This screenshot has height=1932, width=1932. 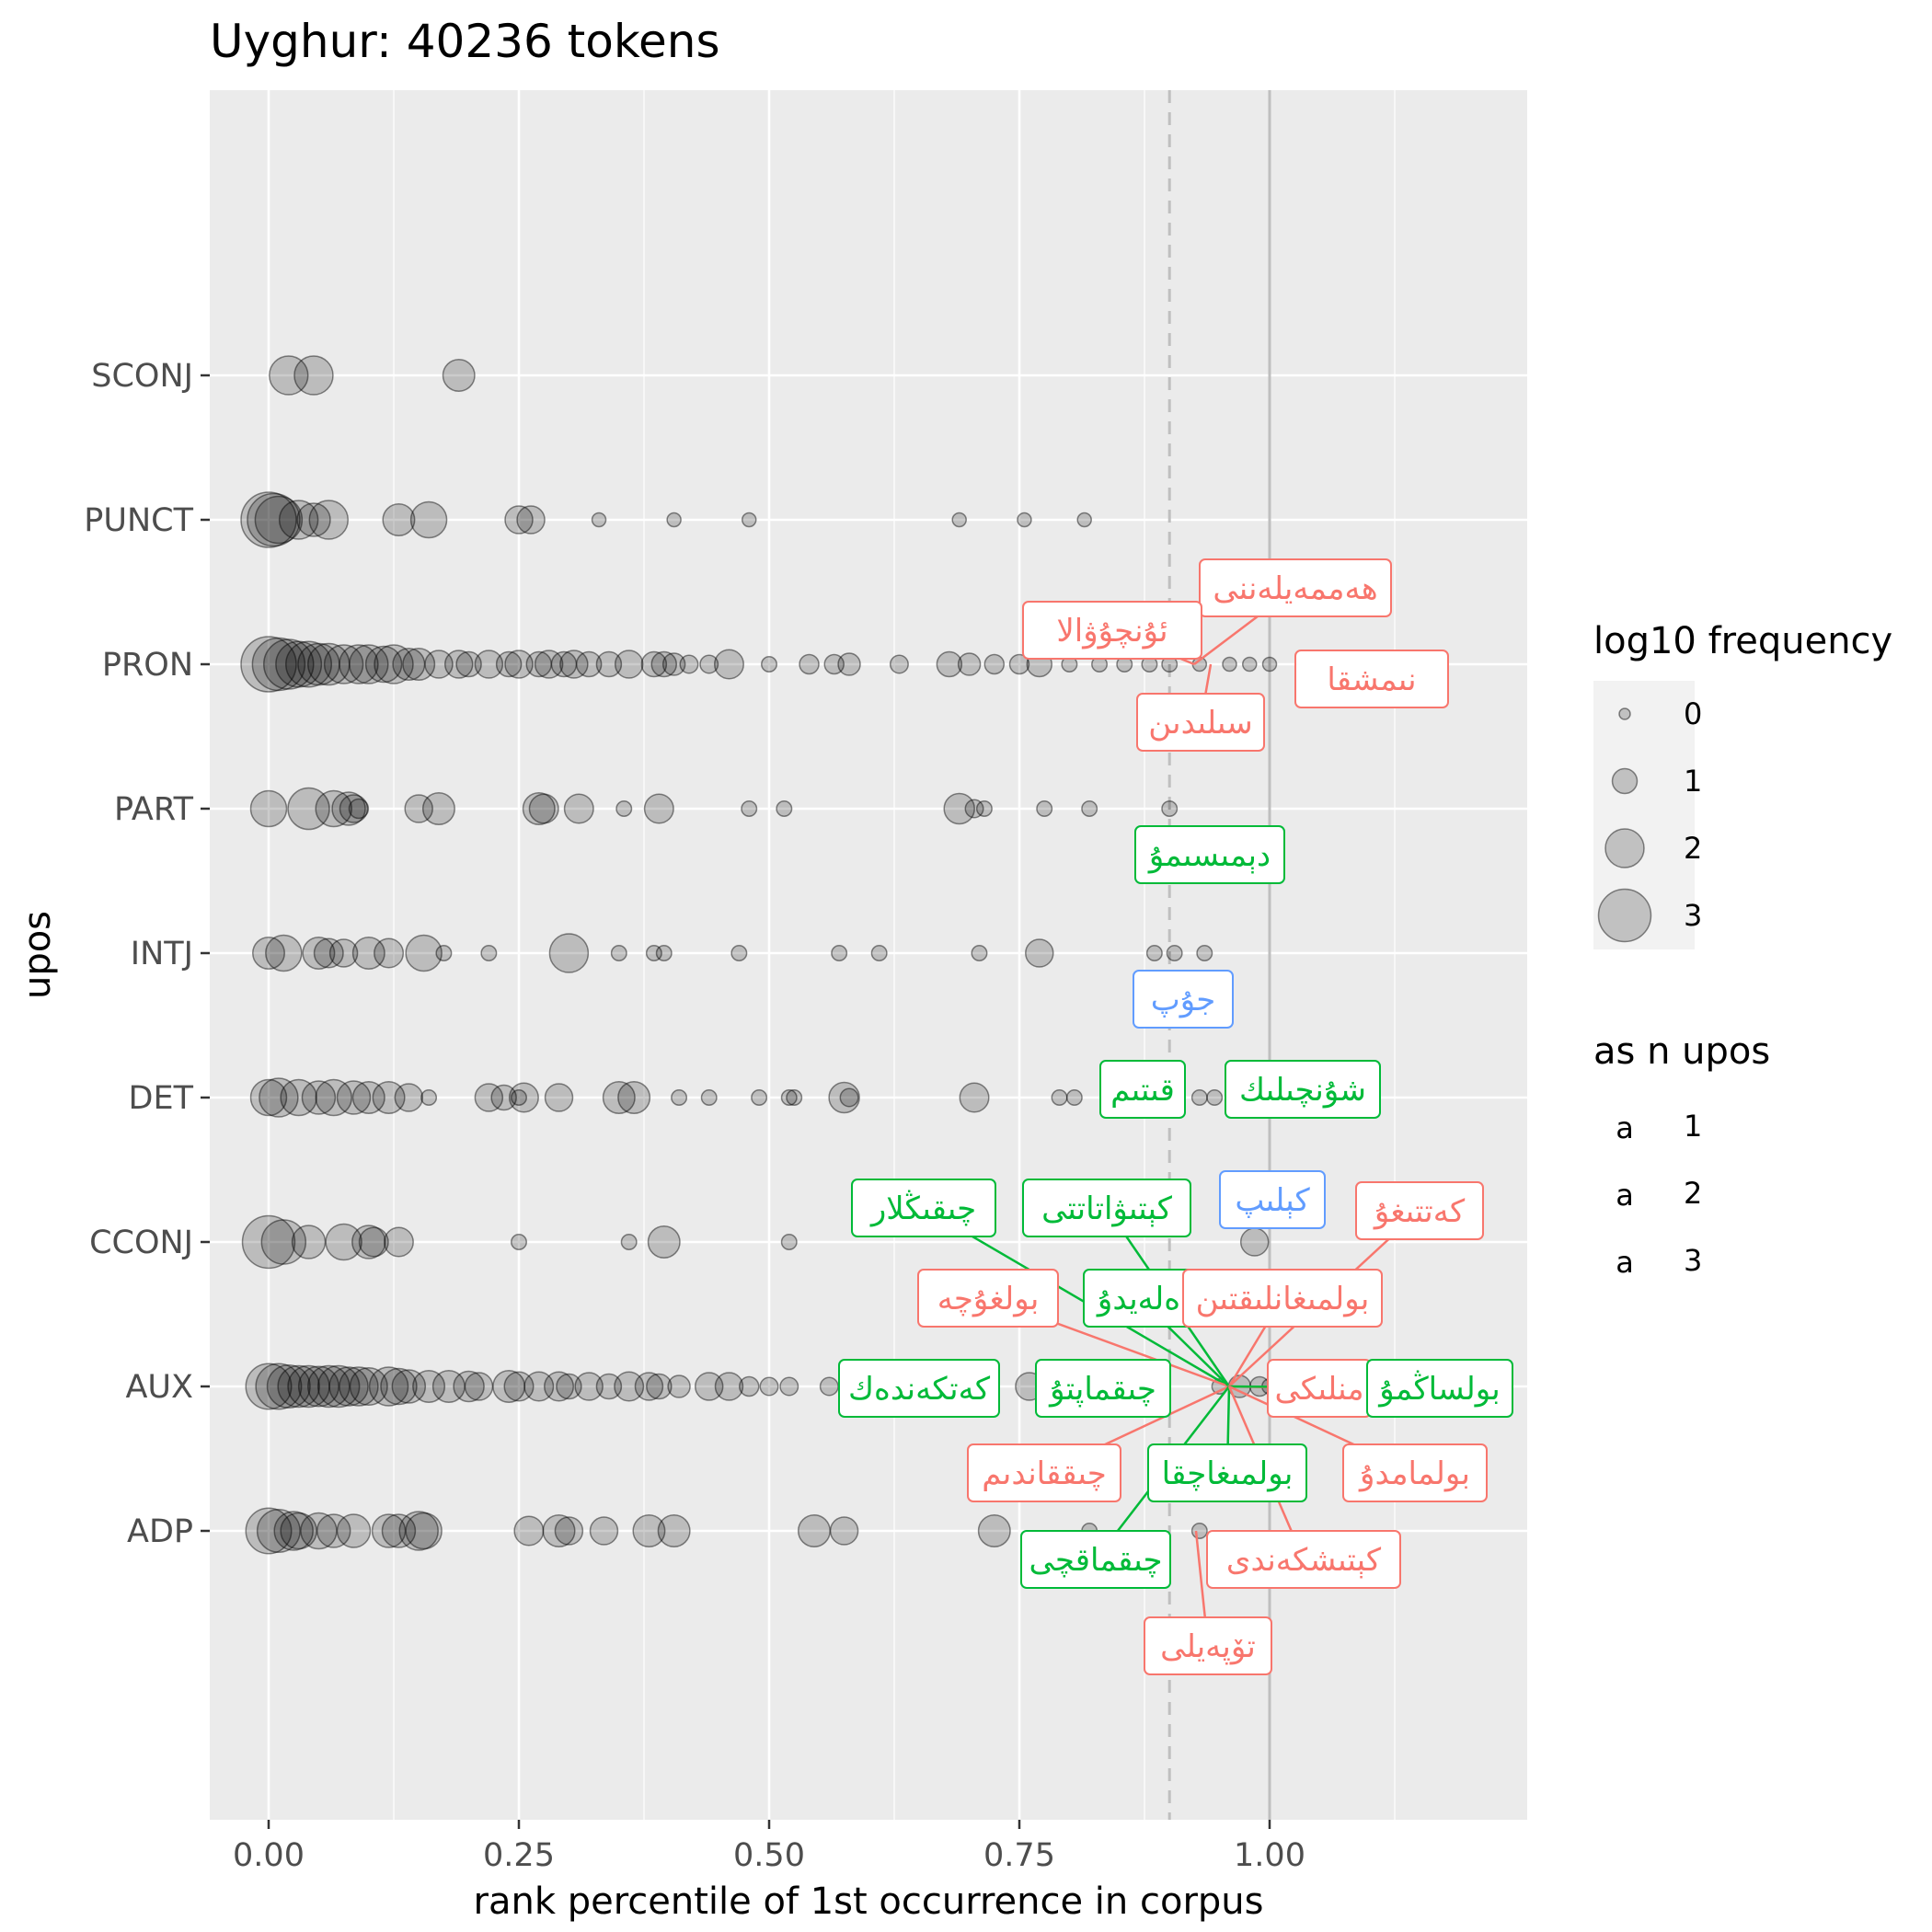 What do you see at coordinates (1742, 641) in the screenshot?
I see `legend-size-title: log10 frequency` at bounding box center [1742, 641].